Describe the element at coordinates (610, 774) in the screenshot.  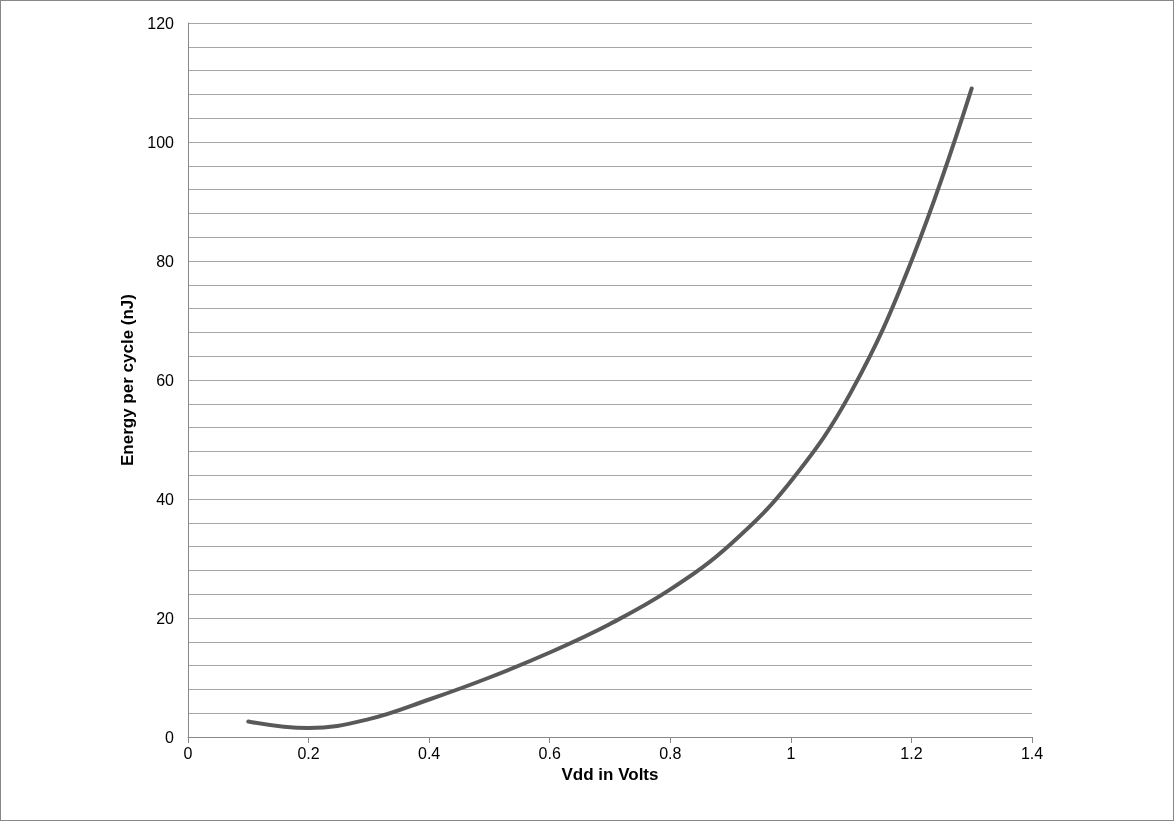
I see `x-axis-title: Vdd in Volts` at that location.